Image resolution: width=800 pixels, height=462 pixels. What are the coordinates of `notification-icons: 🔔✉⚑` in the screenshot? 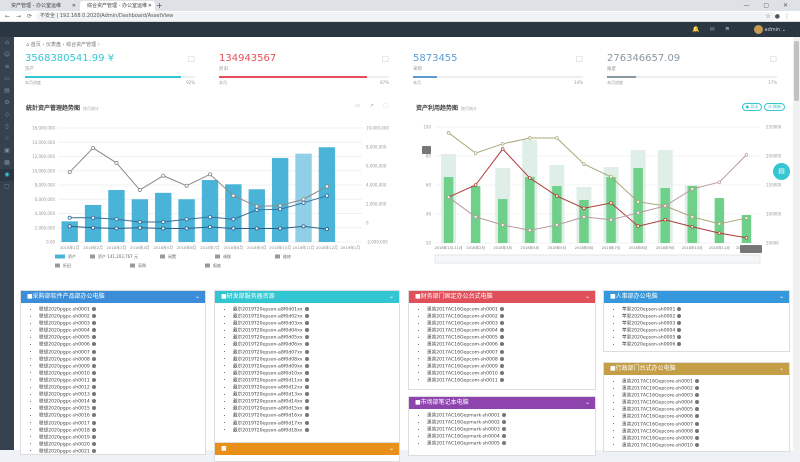 It's located at (716, 29).